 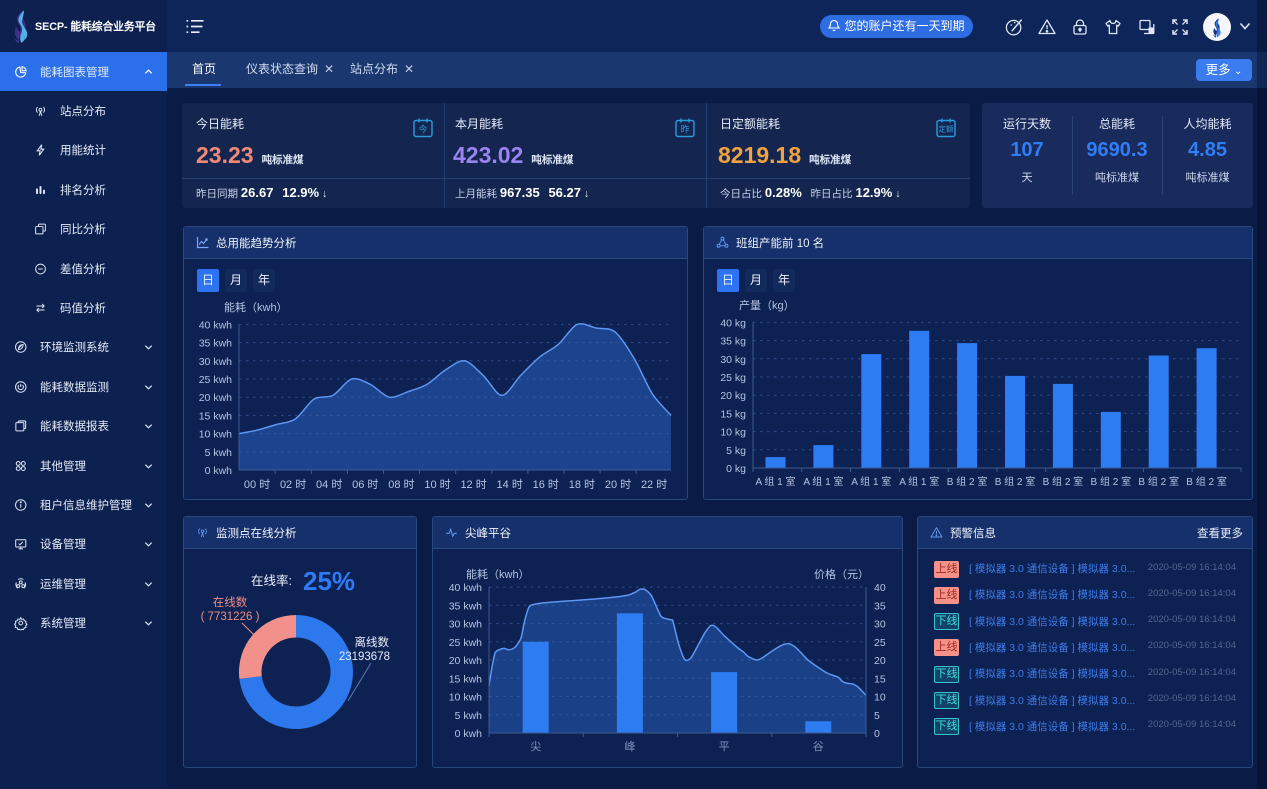 What do you see at coordinates (510, 484) in the screenshot?
I see `svg-text: 14 时` at bounding box center [510, 484].